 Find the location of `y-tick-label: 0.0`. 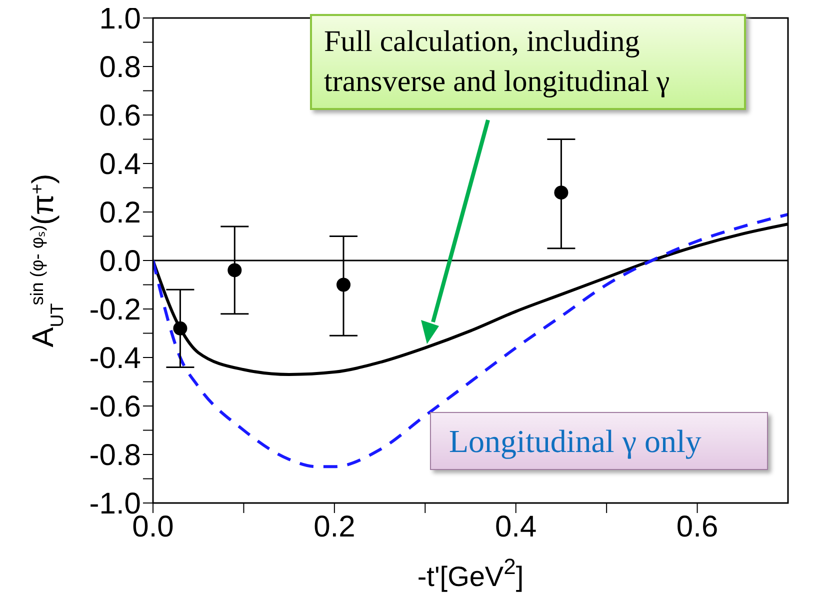

y-tick-label: 0.0 is located at coordinates (120, 261).